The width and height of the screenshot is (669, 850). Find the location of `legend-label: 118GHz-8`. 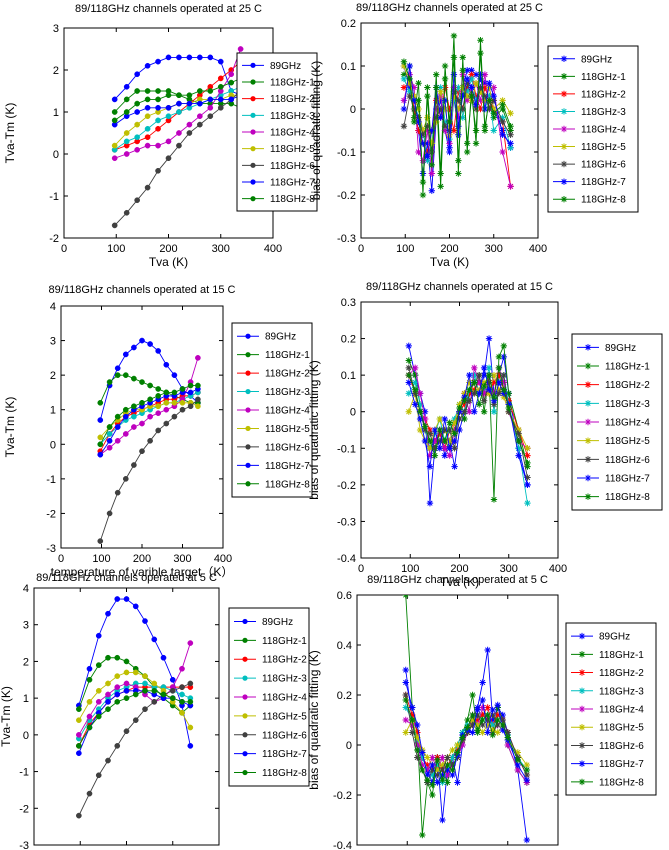

legend-label: 118GHz-8 is located at coordinates (292, 199).